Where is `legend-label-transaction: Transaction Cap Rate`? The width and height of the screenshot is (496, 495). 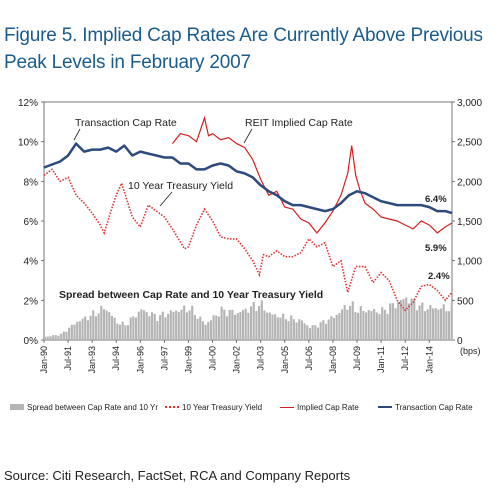
legend-label-transaction: Transaction Cap Rate is located at coordinates (434, 407).